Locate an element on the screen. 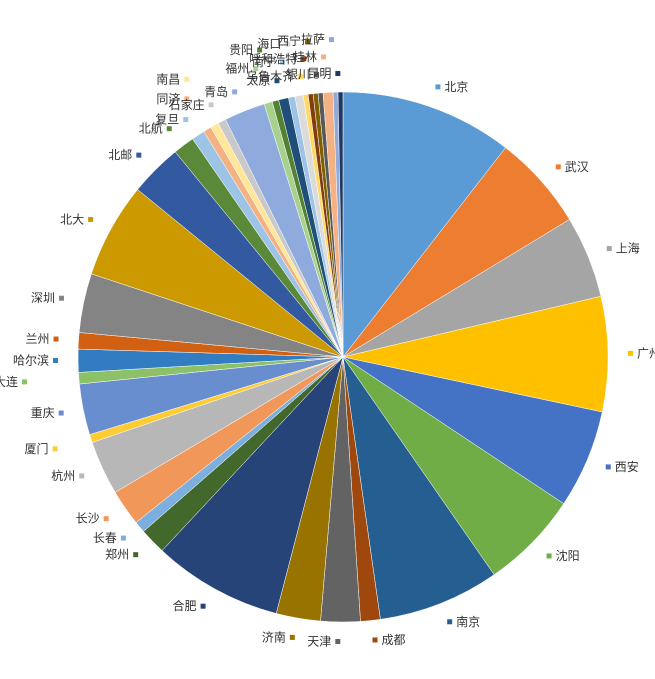 This screenshot has height=679, width=655. slice-label: 青岛 is located at coordinates (216, 91).